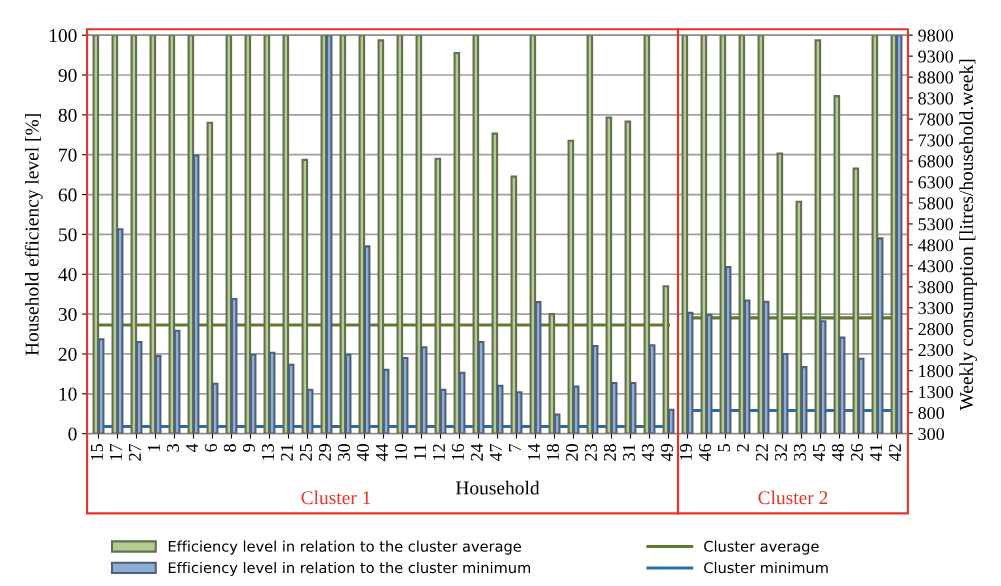 This screenshot has width=1001, height=586. What do you see at coordinates (497, 487) in the screenshot?
I see `x-axis-title: Household` at bounding box center [497, 487].